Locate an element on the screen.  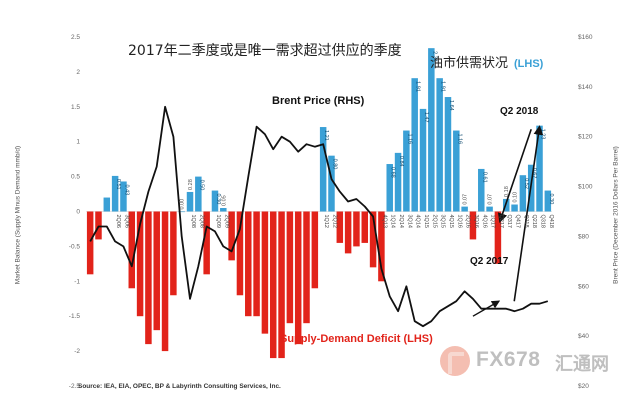
right-tick-label: $80 is located at coordinates (583, 236).